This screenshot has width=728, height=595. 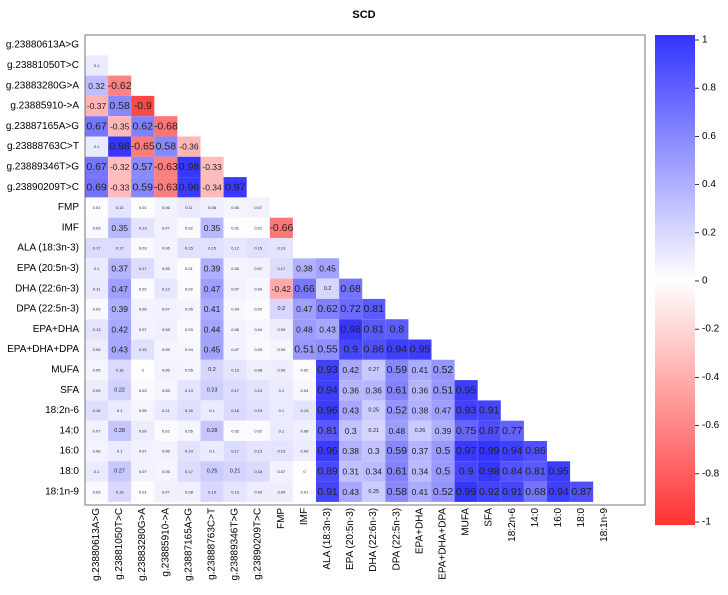 What do you see at coordinates (166, 248) in the screenshot?
I see `cell-value-label: 0.06` at bounding box center [166, 248].